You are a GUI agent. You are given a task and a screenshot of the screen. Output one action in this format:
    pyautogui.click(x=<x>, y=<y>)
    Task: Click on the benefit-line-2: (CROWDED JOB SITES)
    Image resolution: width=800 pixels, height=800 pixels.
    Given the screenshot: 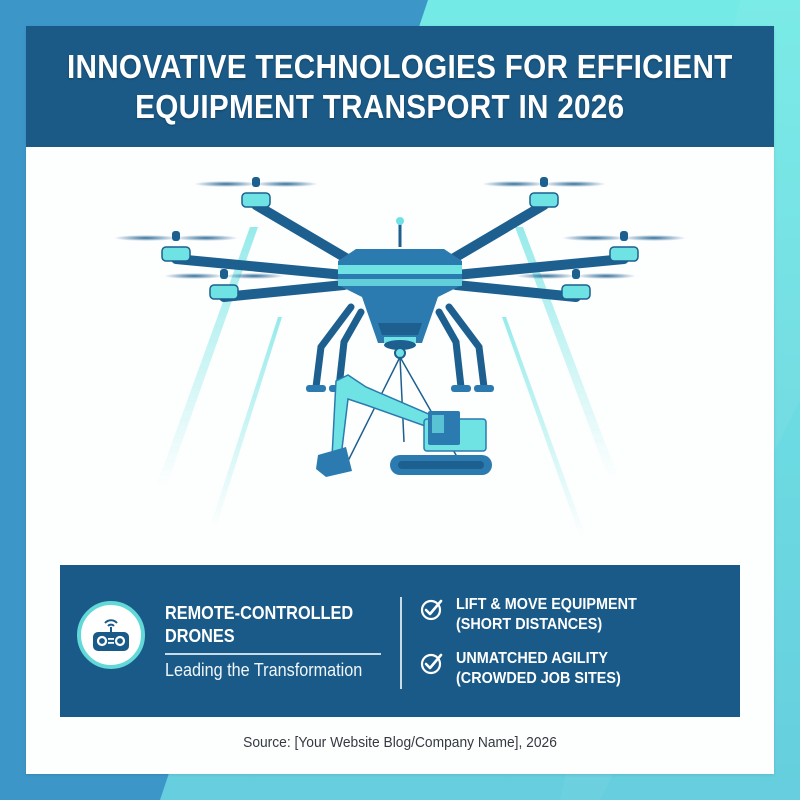 What is the action you would take?
    pyautogui.click(x=538, y=678)
    